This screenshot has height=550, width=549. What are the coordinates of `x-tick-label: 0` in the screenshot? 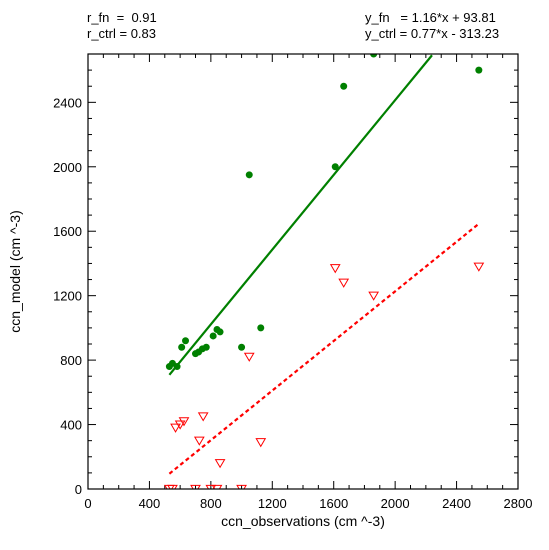 It's located at (87, 503).